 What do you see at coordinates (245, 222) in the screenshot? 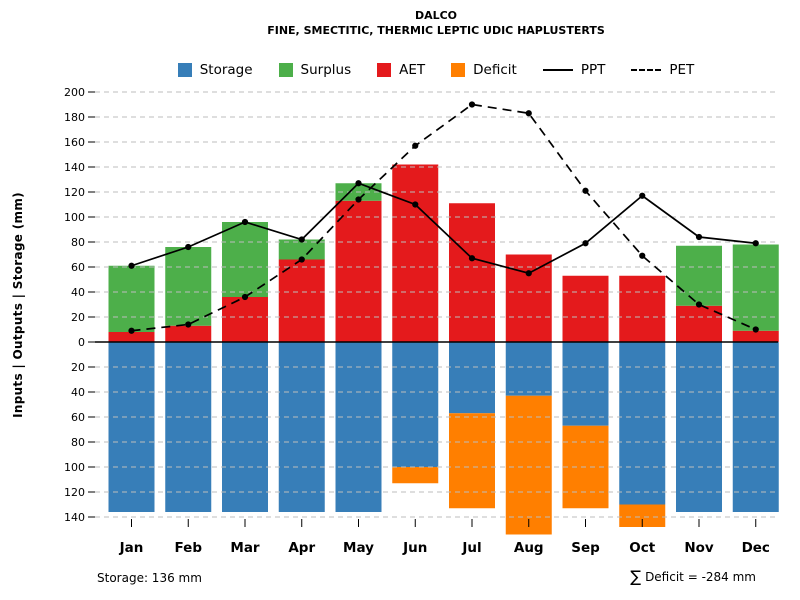
I see `ppt-point-mar` at bounding box center [245, 222].